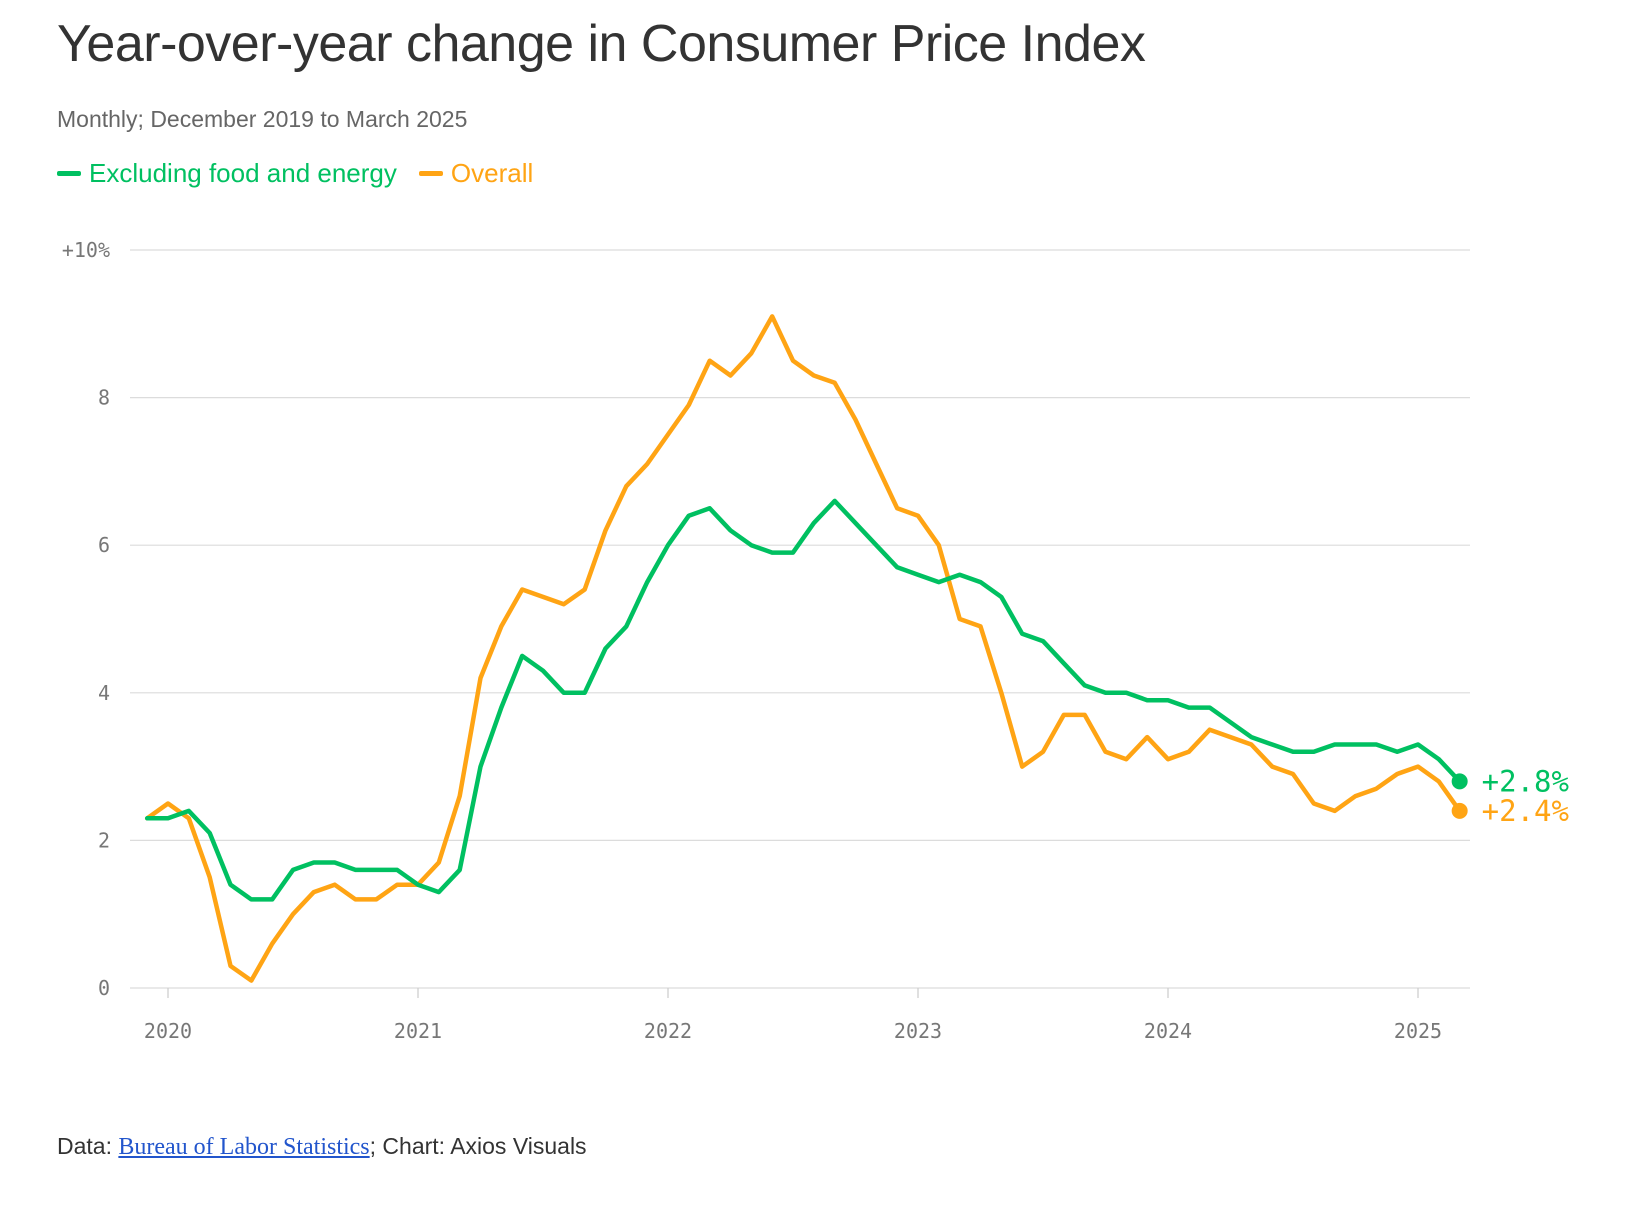  I want to click on footer-suffix: ; Chart: Axios Visuals, so click(478, 1146).